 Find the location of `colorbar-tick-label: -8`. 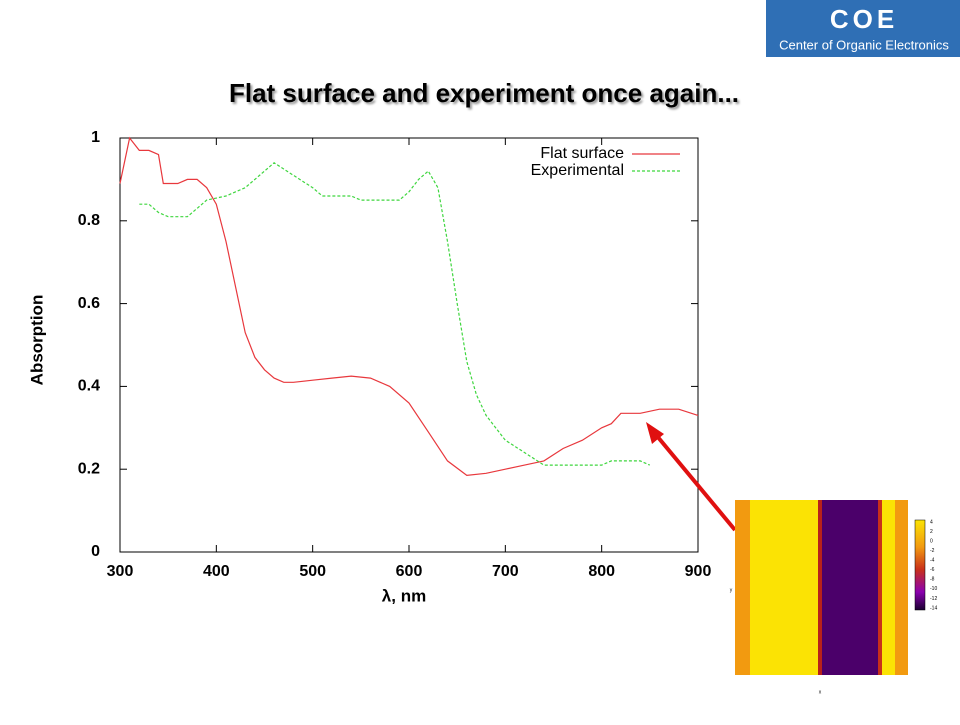

colorbar-tick-label: -8 is located at coordinates (932, 580).